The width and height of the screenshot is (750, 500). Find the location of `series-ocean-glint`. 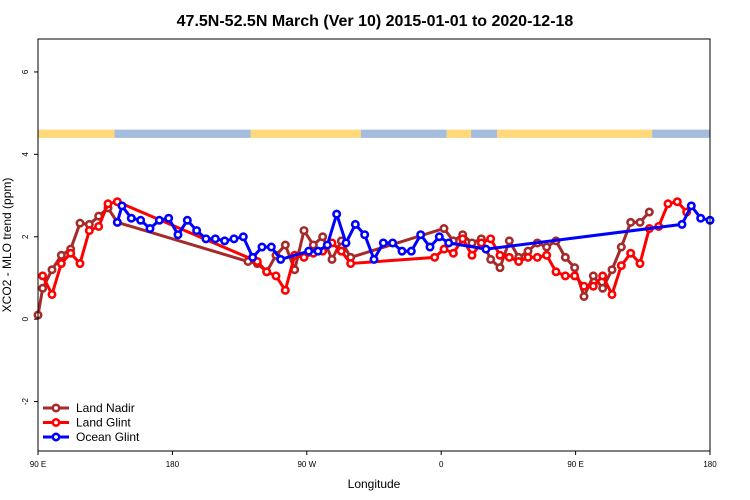

series-ocean-glint is located at coordinates (413, 232).